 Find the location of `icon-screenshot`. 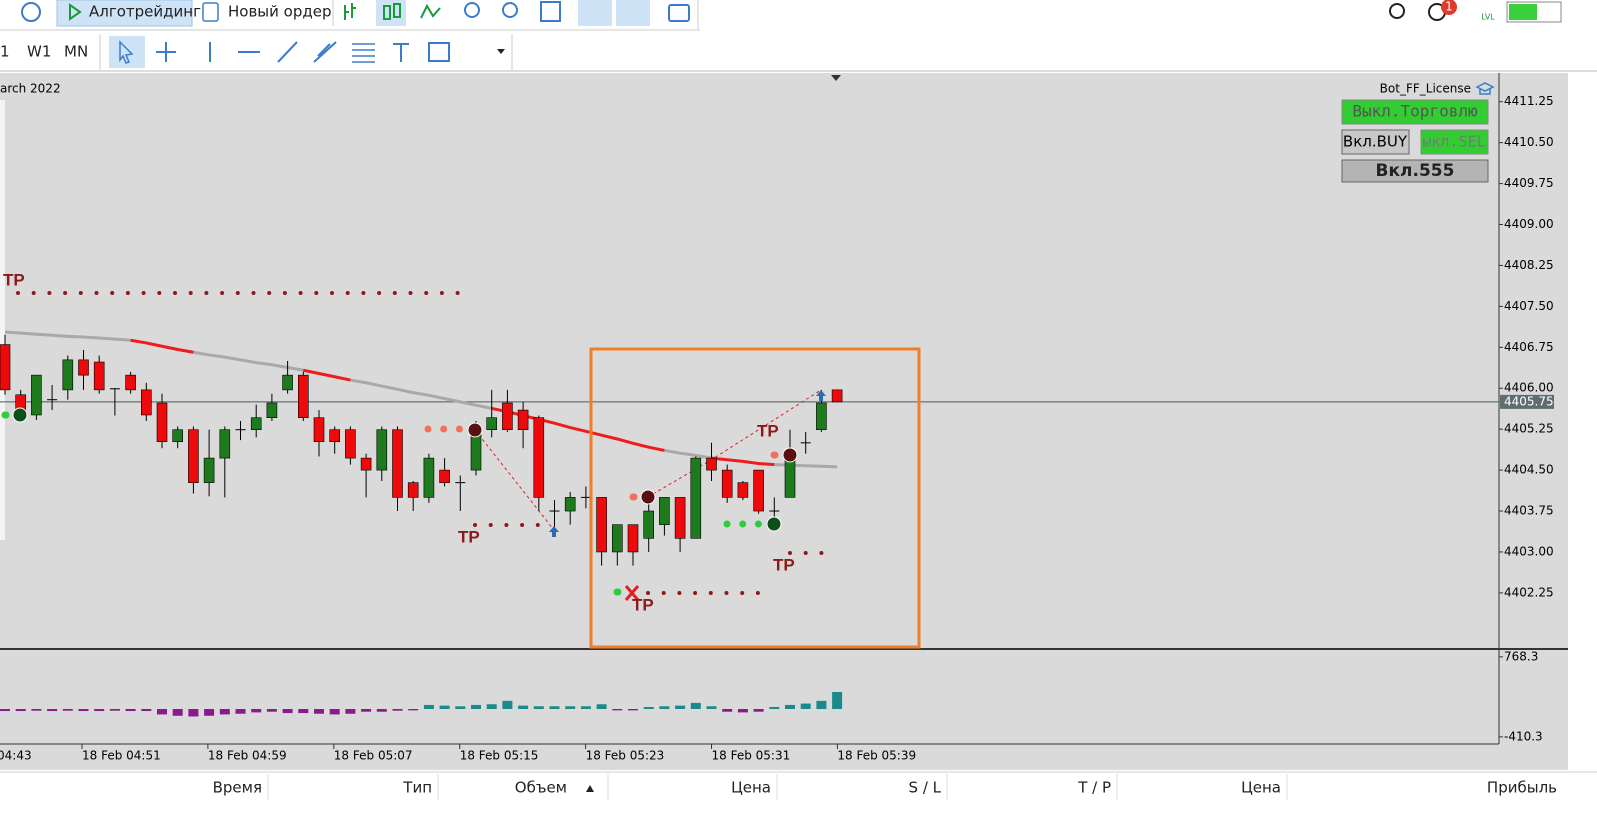

icon-screenshot is located at coordinates (679, 13).